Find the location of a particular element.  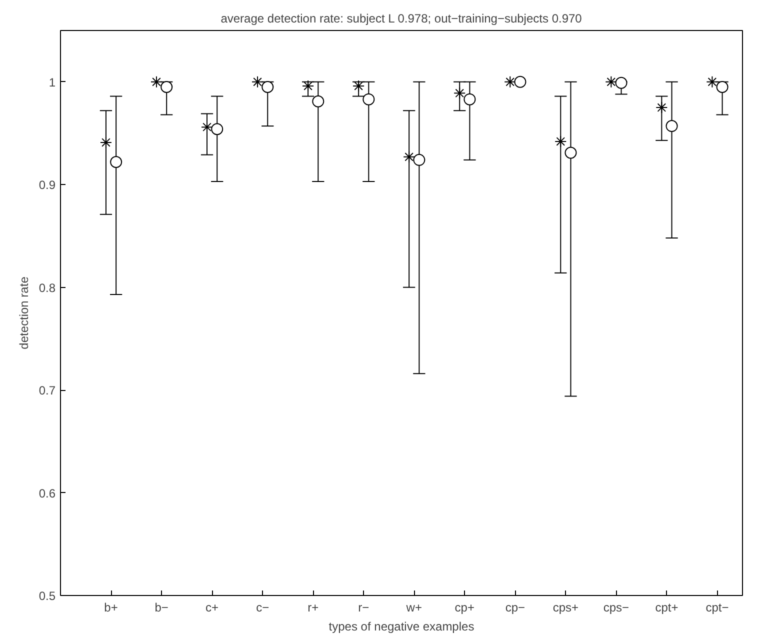

x-tick-label: c+ is located at coordinates (212, 607).